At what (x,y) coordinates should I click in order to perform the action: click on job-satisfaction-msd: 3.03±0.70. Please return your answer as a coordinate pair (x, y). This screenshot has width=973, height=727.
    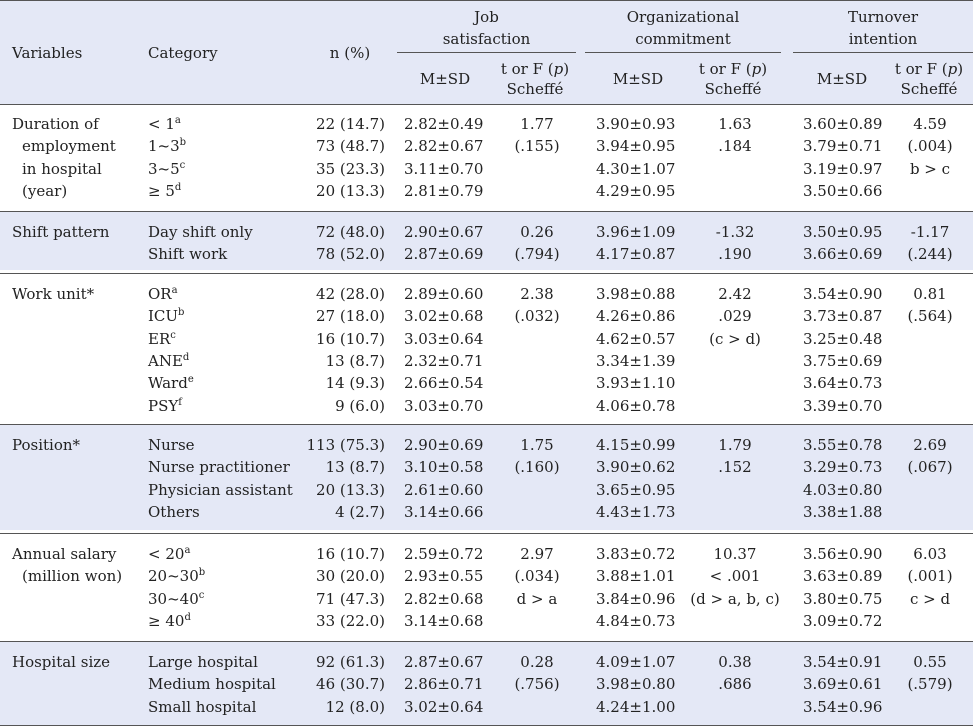
    Looking at the image, I should click on (444, 405).